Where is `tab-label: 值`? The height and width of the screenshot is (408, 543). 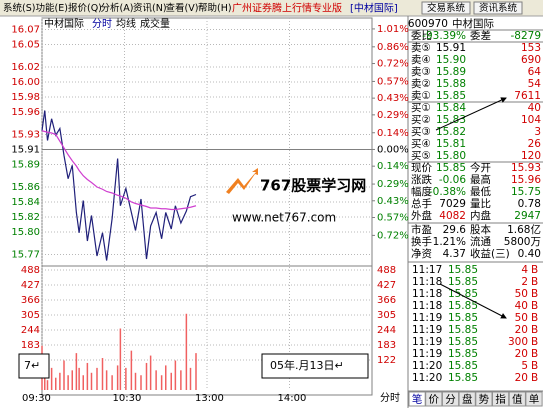 tab-label: 值 is located at coordinates (517, 399).